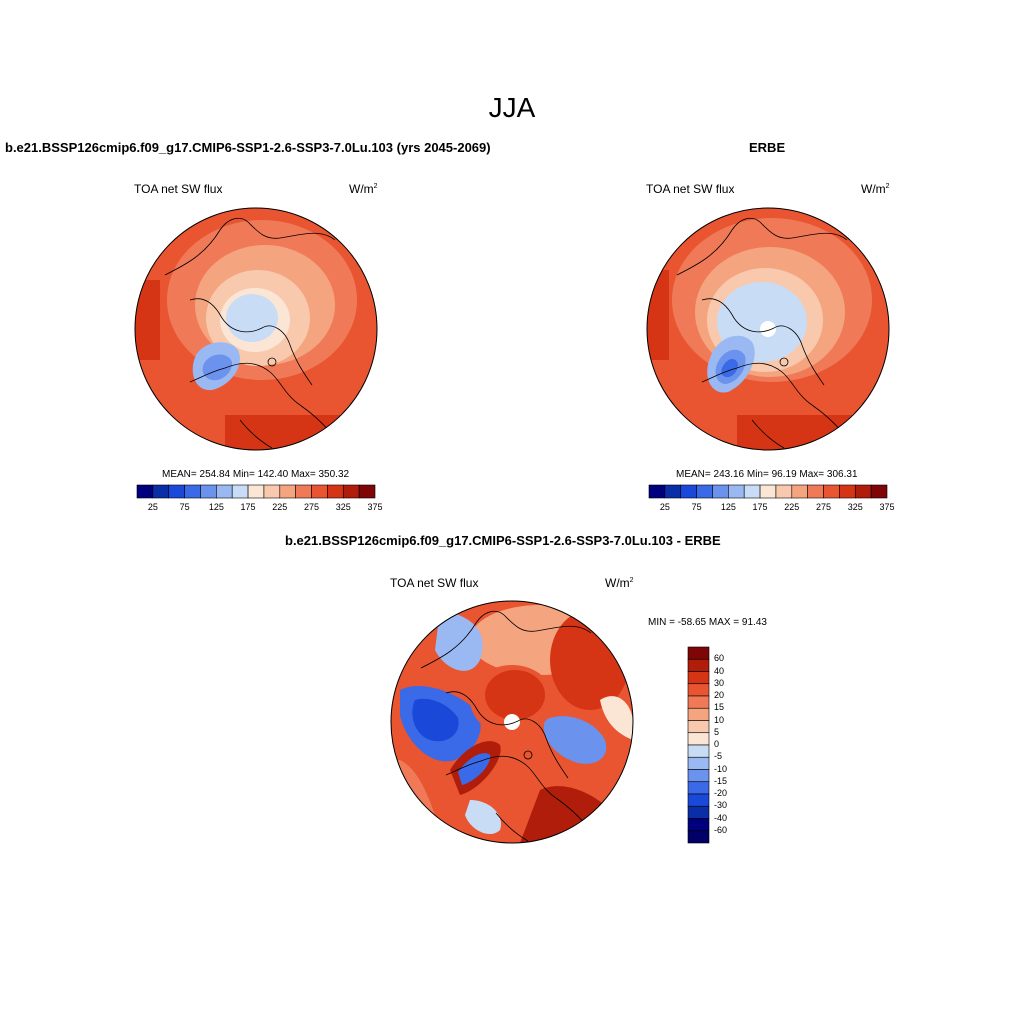 This screenshot has height=1024, width=1024. I want to click on panel1-colorbar, so click(256, 491).